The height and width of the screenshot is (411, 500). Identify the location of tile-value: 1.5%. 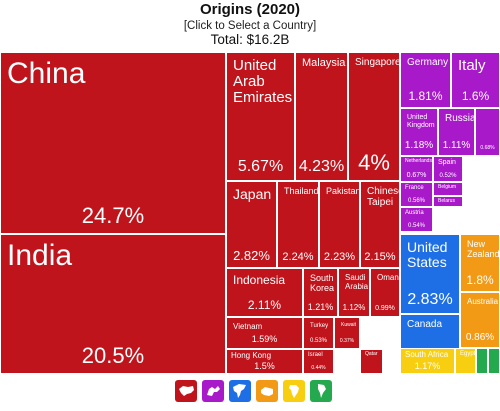
(264, 366).